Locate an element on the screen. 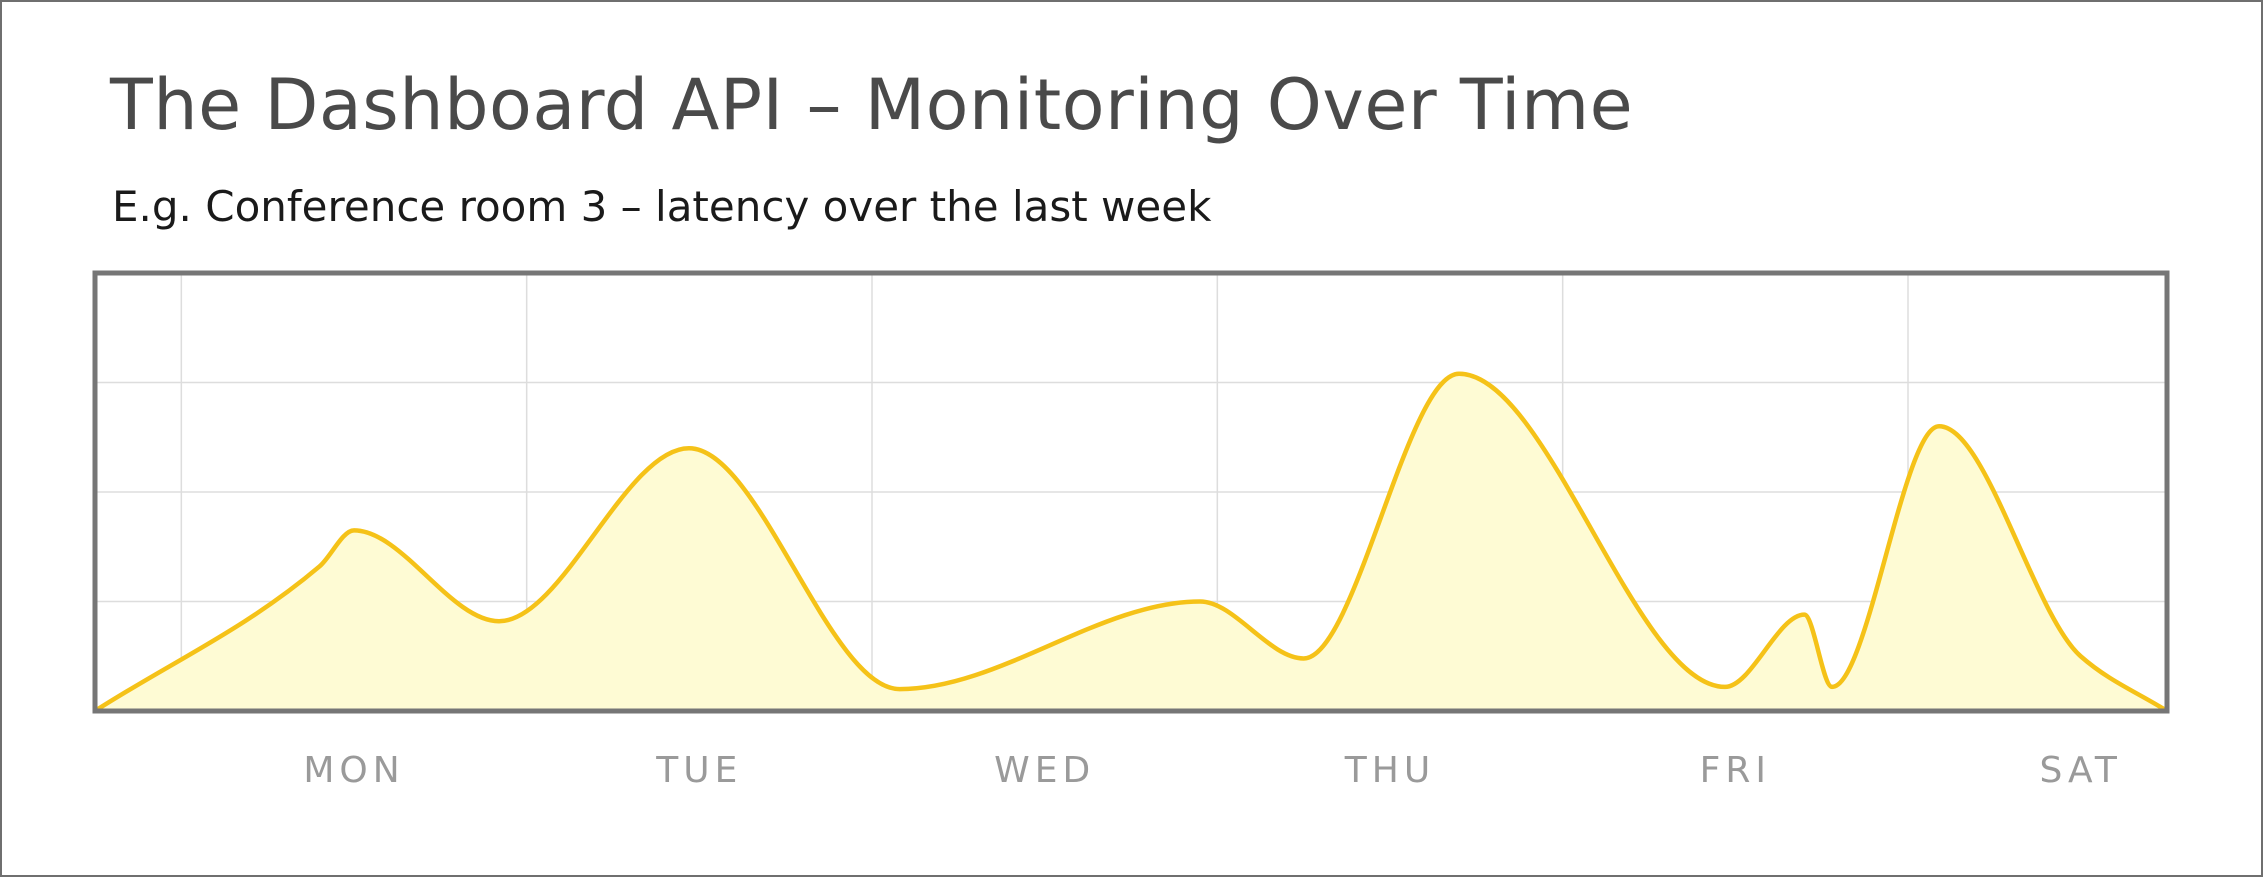  x-axis-ticks: MON TUE WED THU FRI SAT is located at coordinates (1212, 770).